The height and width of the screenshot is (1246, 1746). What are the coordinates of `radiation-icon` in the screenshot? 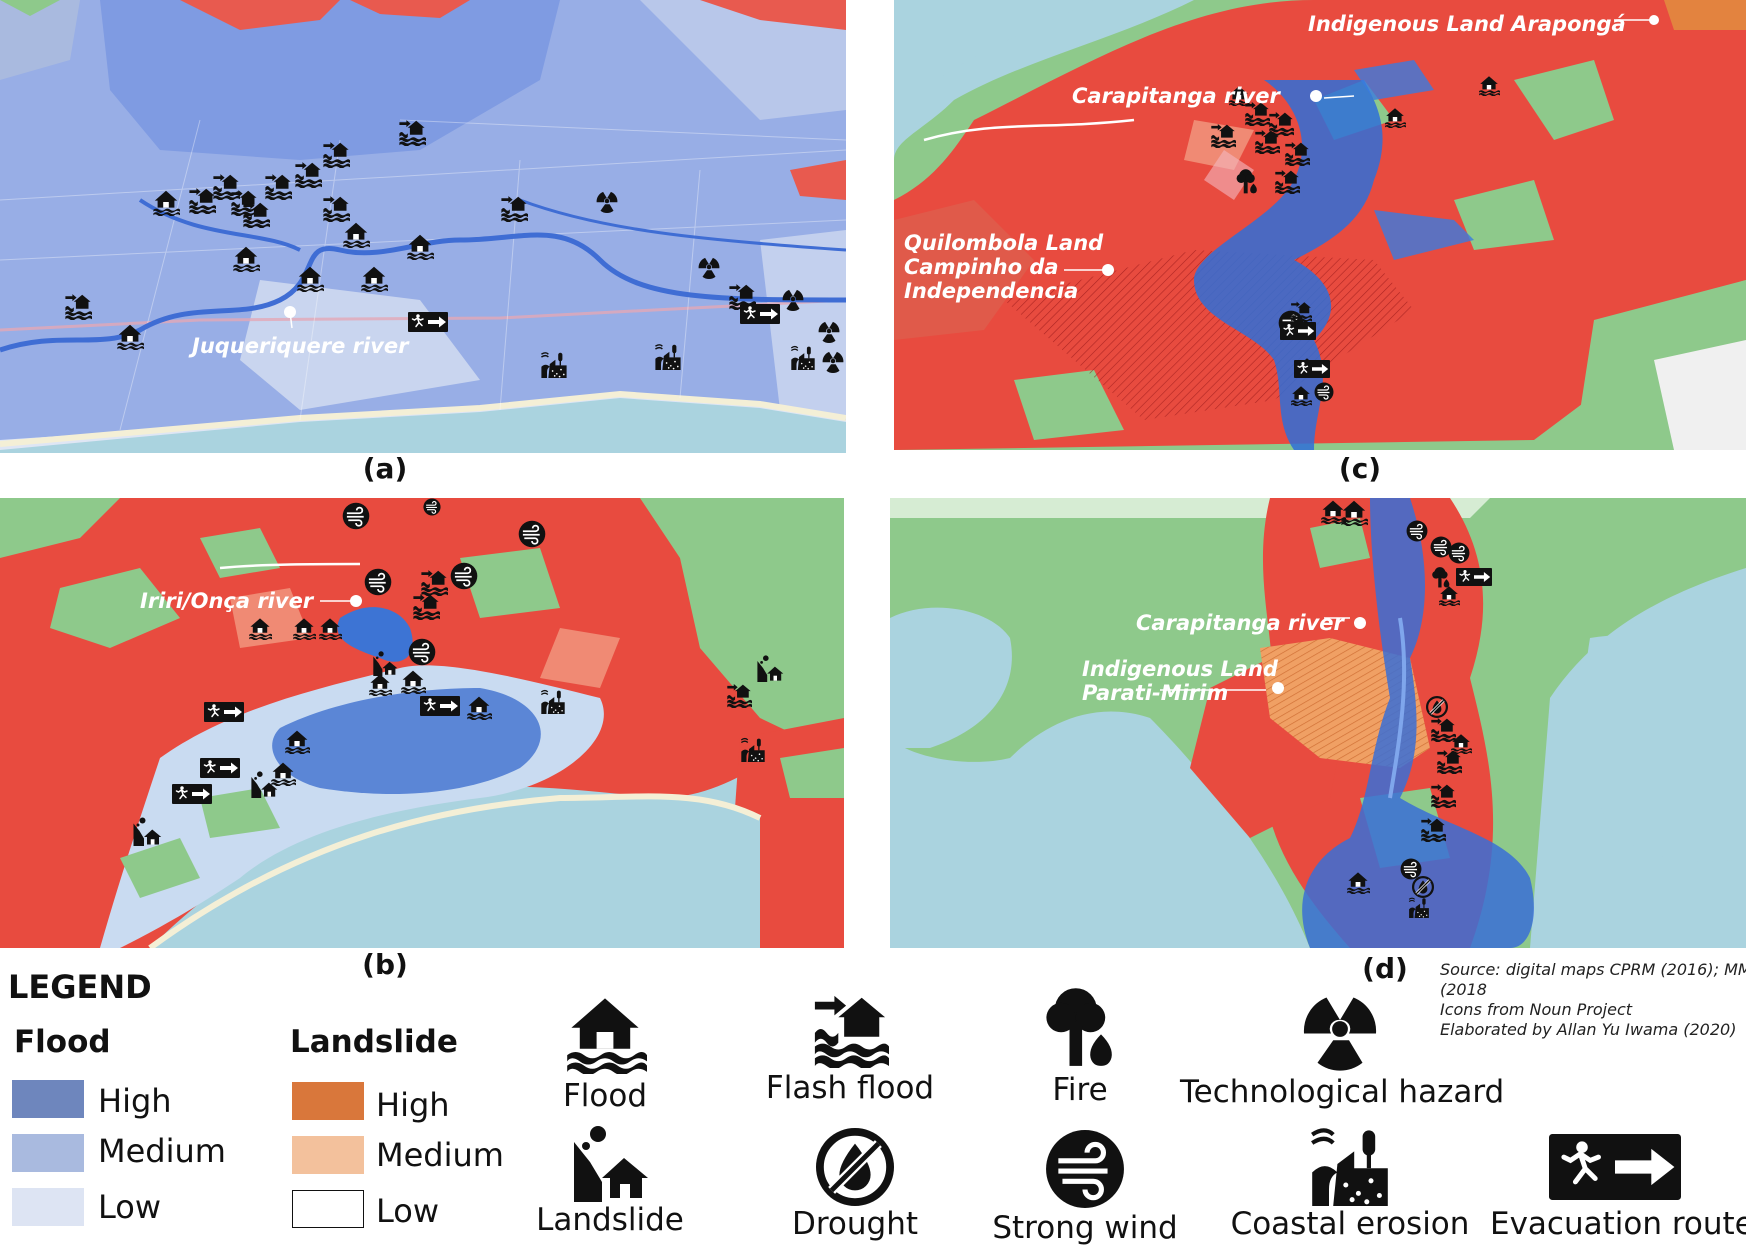 It's located at (1340, 1029).